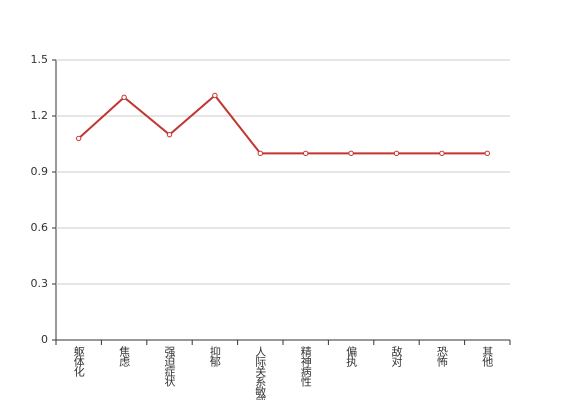 The height and width of the screenshot is (400, 567). What do you see at coordinates (283, 124) in the screenshot?
I see `line` at bounding box center [283, 124].